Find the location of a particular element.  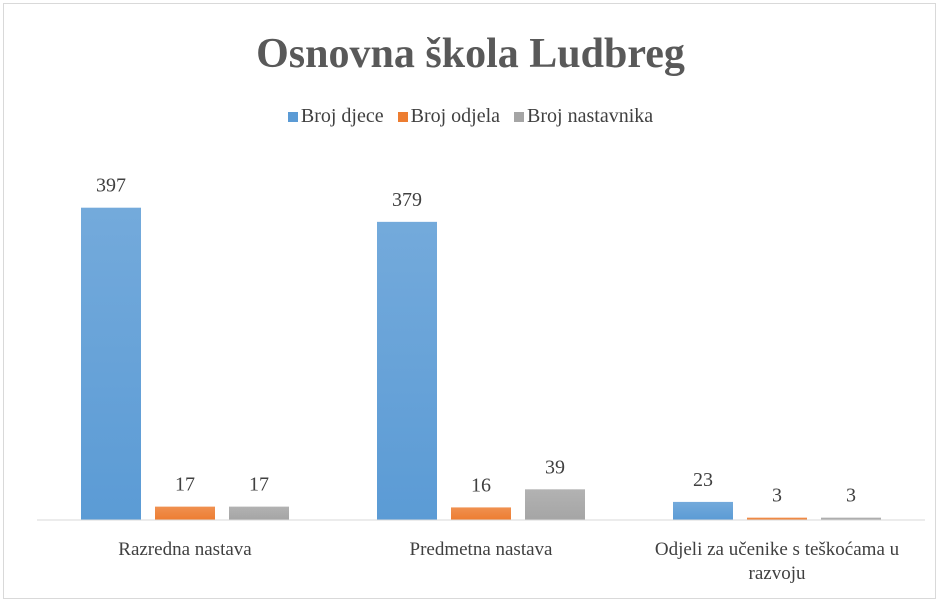

data-label: 23 is located at coordinates (703, 480).